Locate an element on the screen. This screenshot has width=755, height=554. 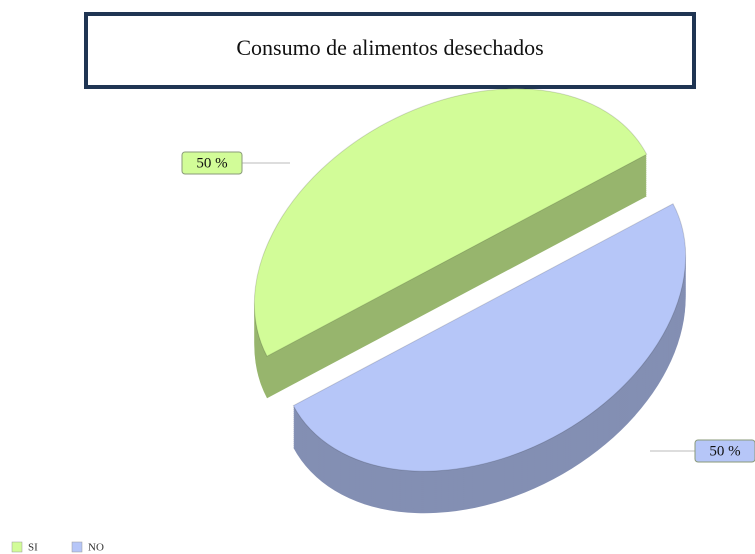
title-box is located at coordinates (390, 50).